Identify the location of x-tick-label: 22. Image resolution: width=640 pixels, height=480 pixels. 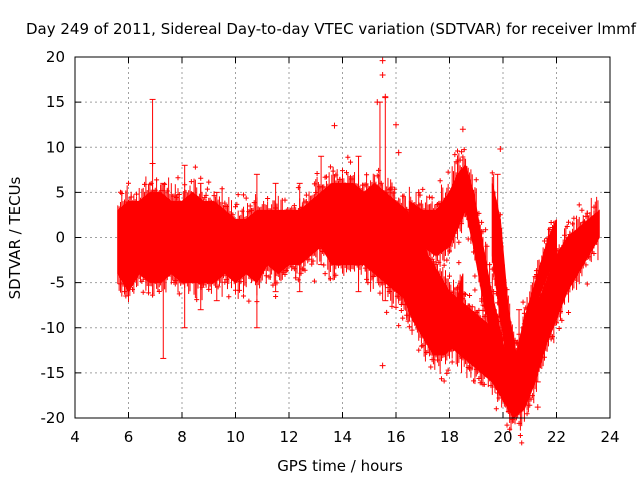
(556, 437).